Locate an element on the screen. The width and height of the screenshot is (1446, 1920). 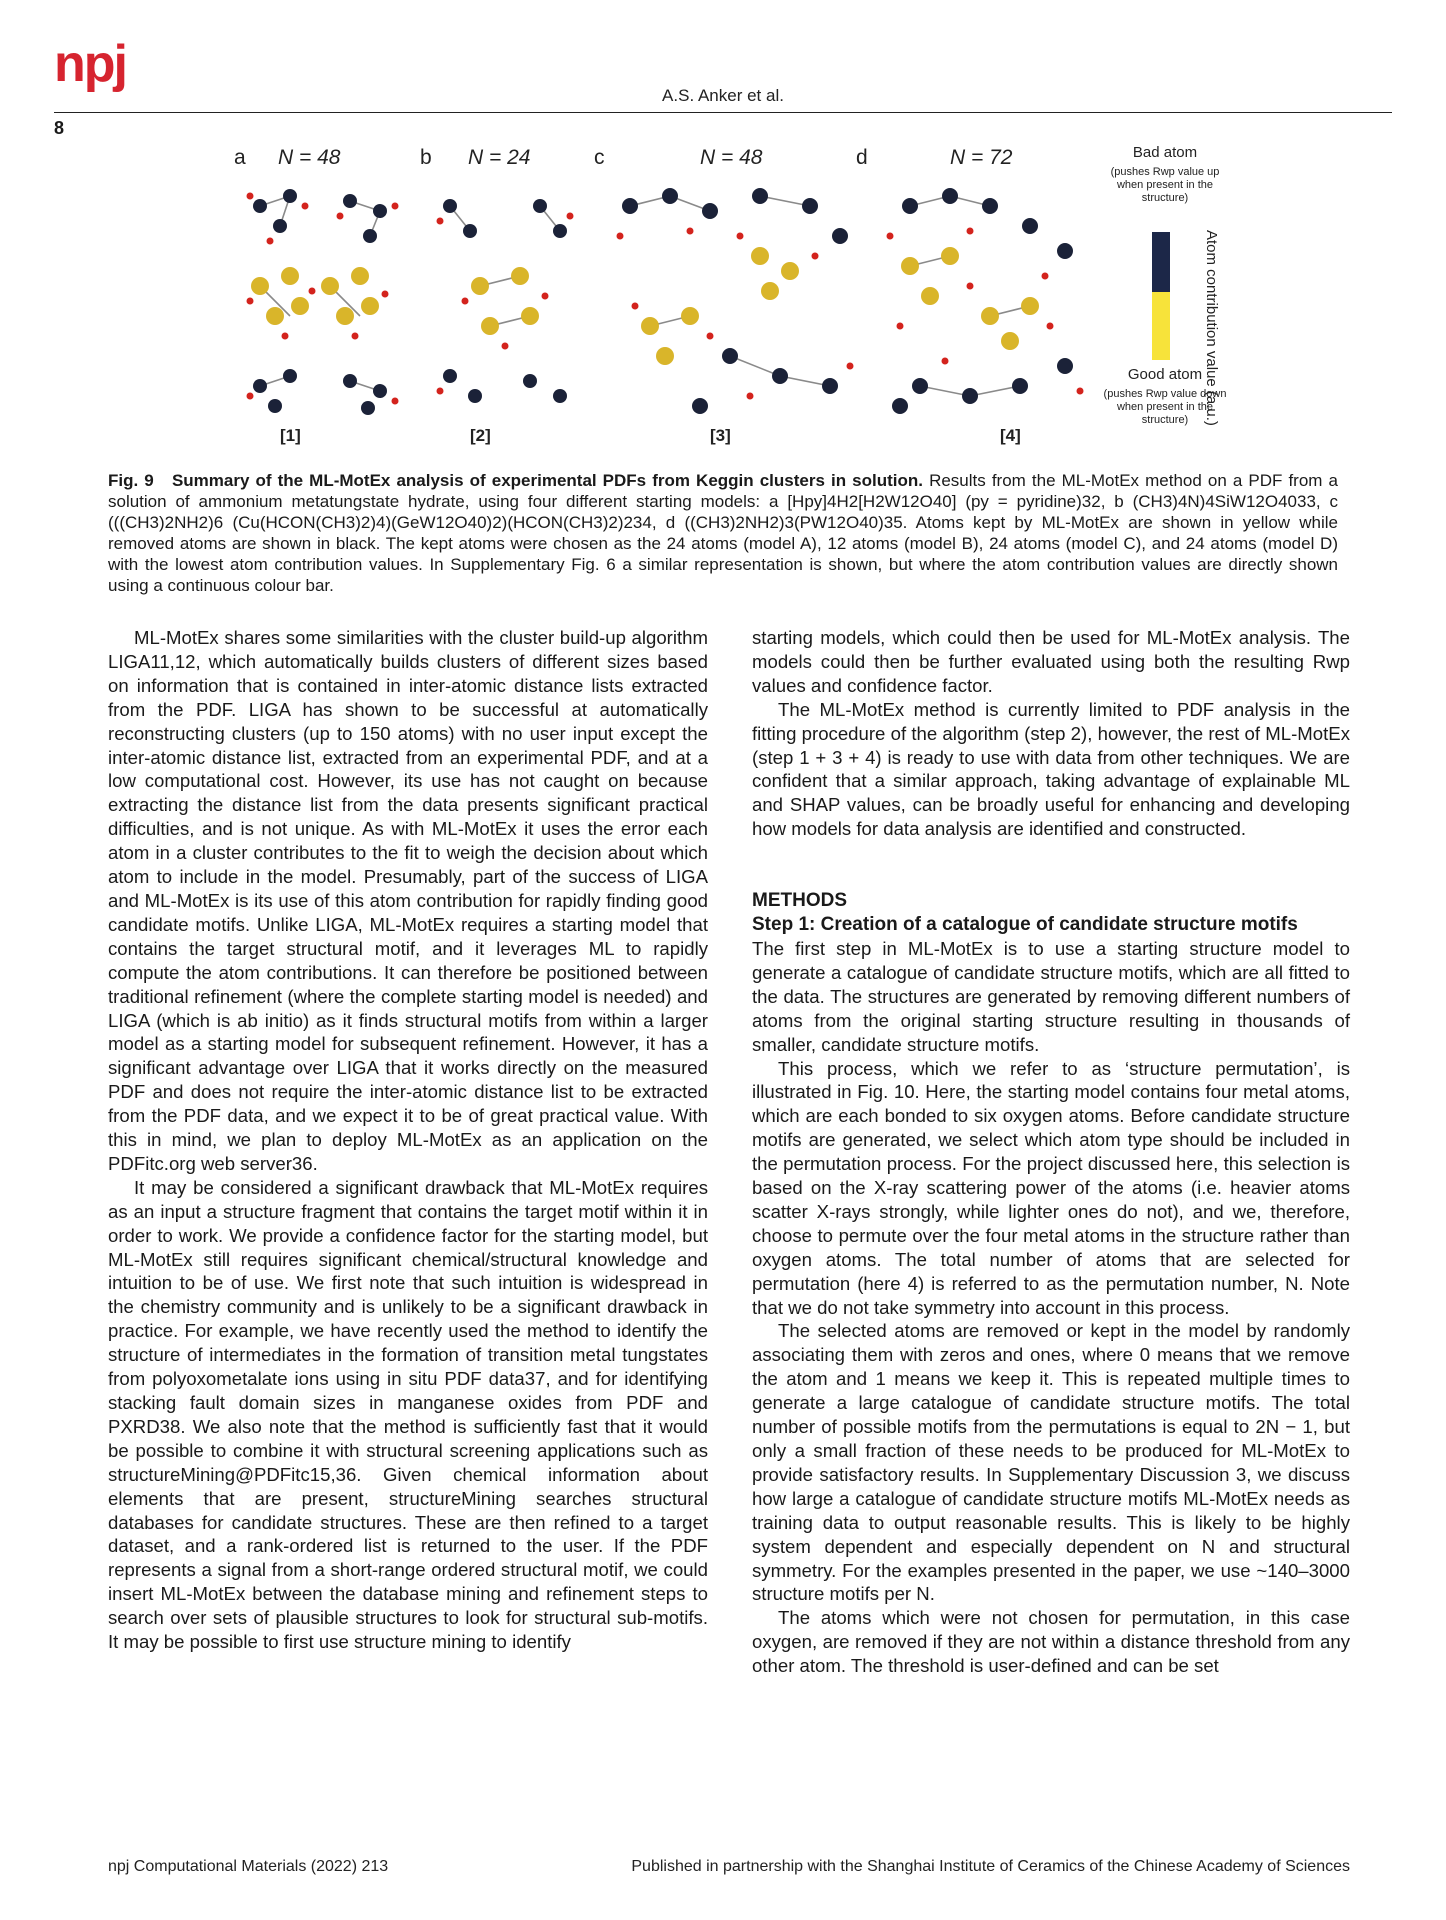
panel-b-n-label: N = 24 is located at coordinates (499, 157).